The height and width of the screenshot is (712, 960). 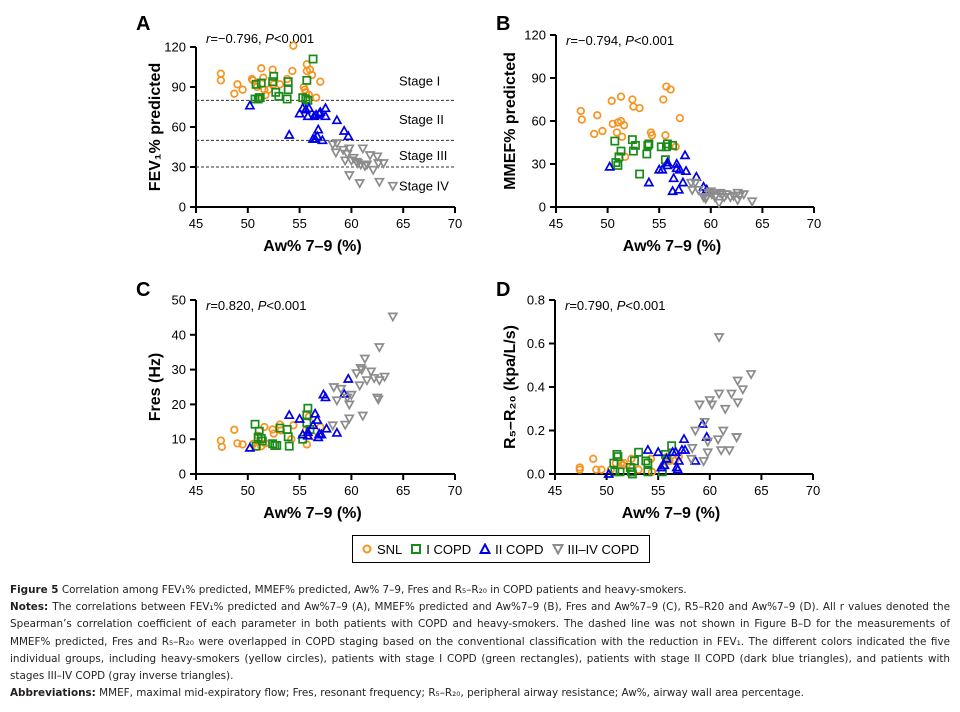 What do you see at coordinates (419, 80) in the screenshot?
I see `stage-label: Stage I` at bounding box center [419, 80].